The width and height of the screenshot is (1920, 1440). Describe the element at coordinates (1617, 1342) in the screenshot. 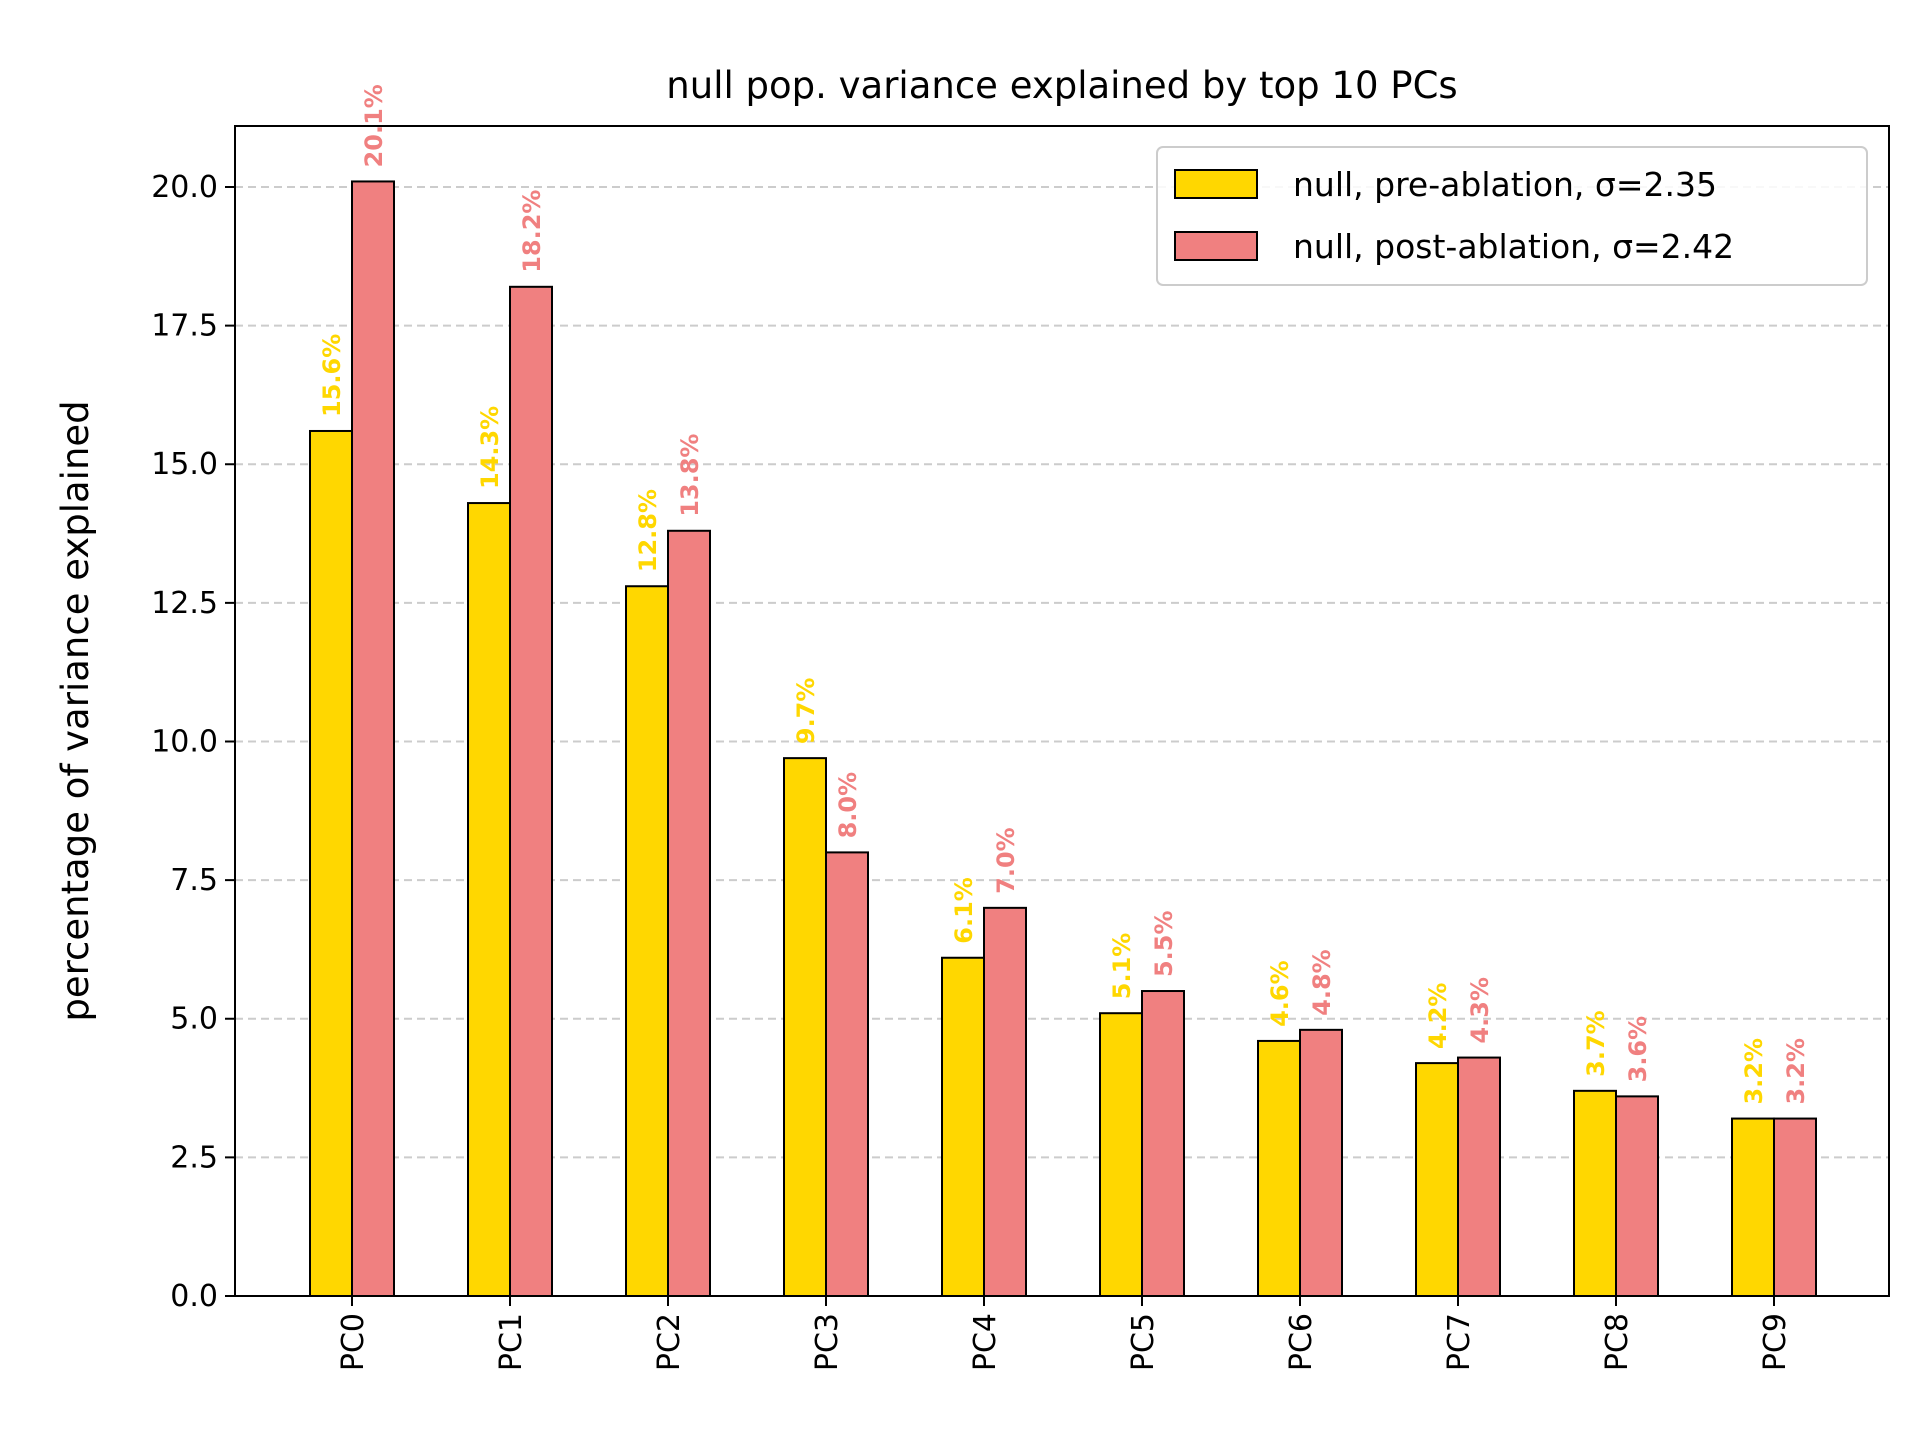

I see `x-tick-label: PC8` at that location.